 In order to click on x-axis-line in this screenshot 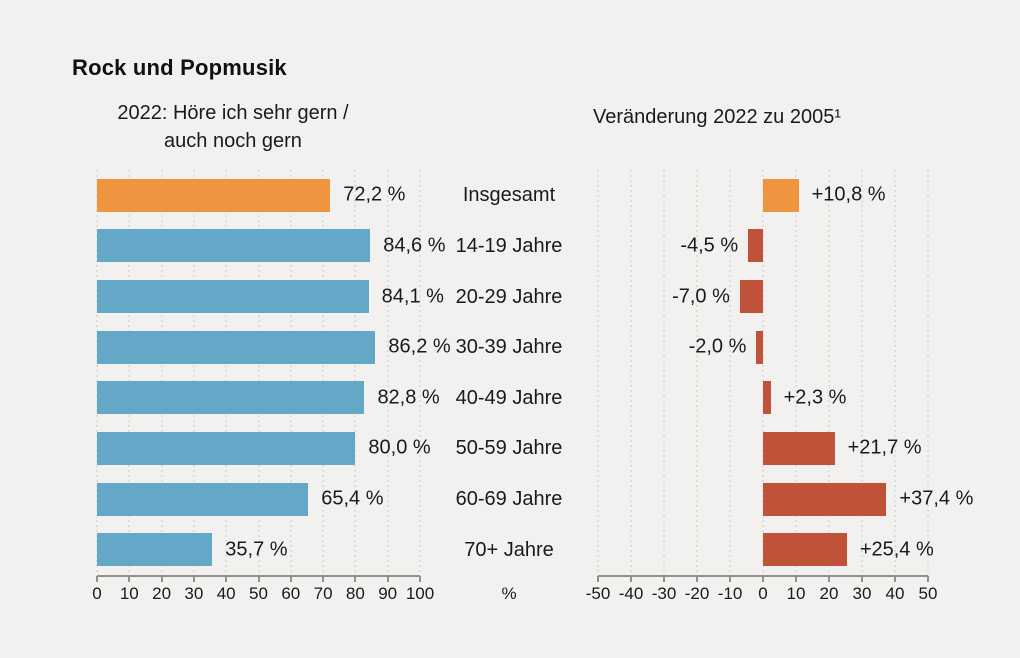, I will do `click(258, 576)`.